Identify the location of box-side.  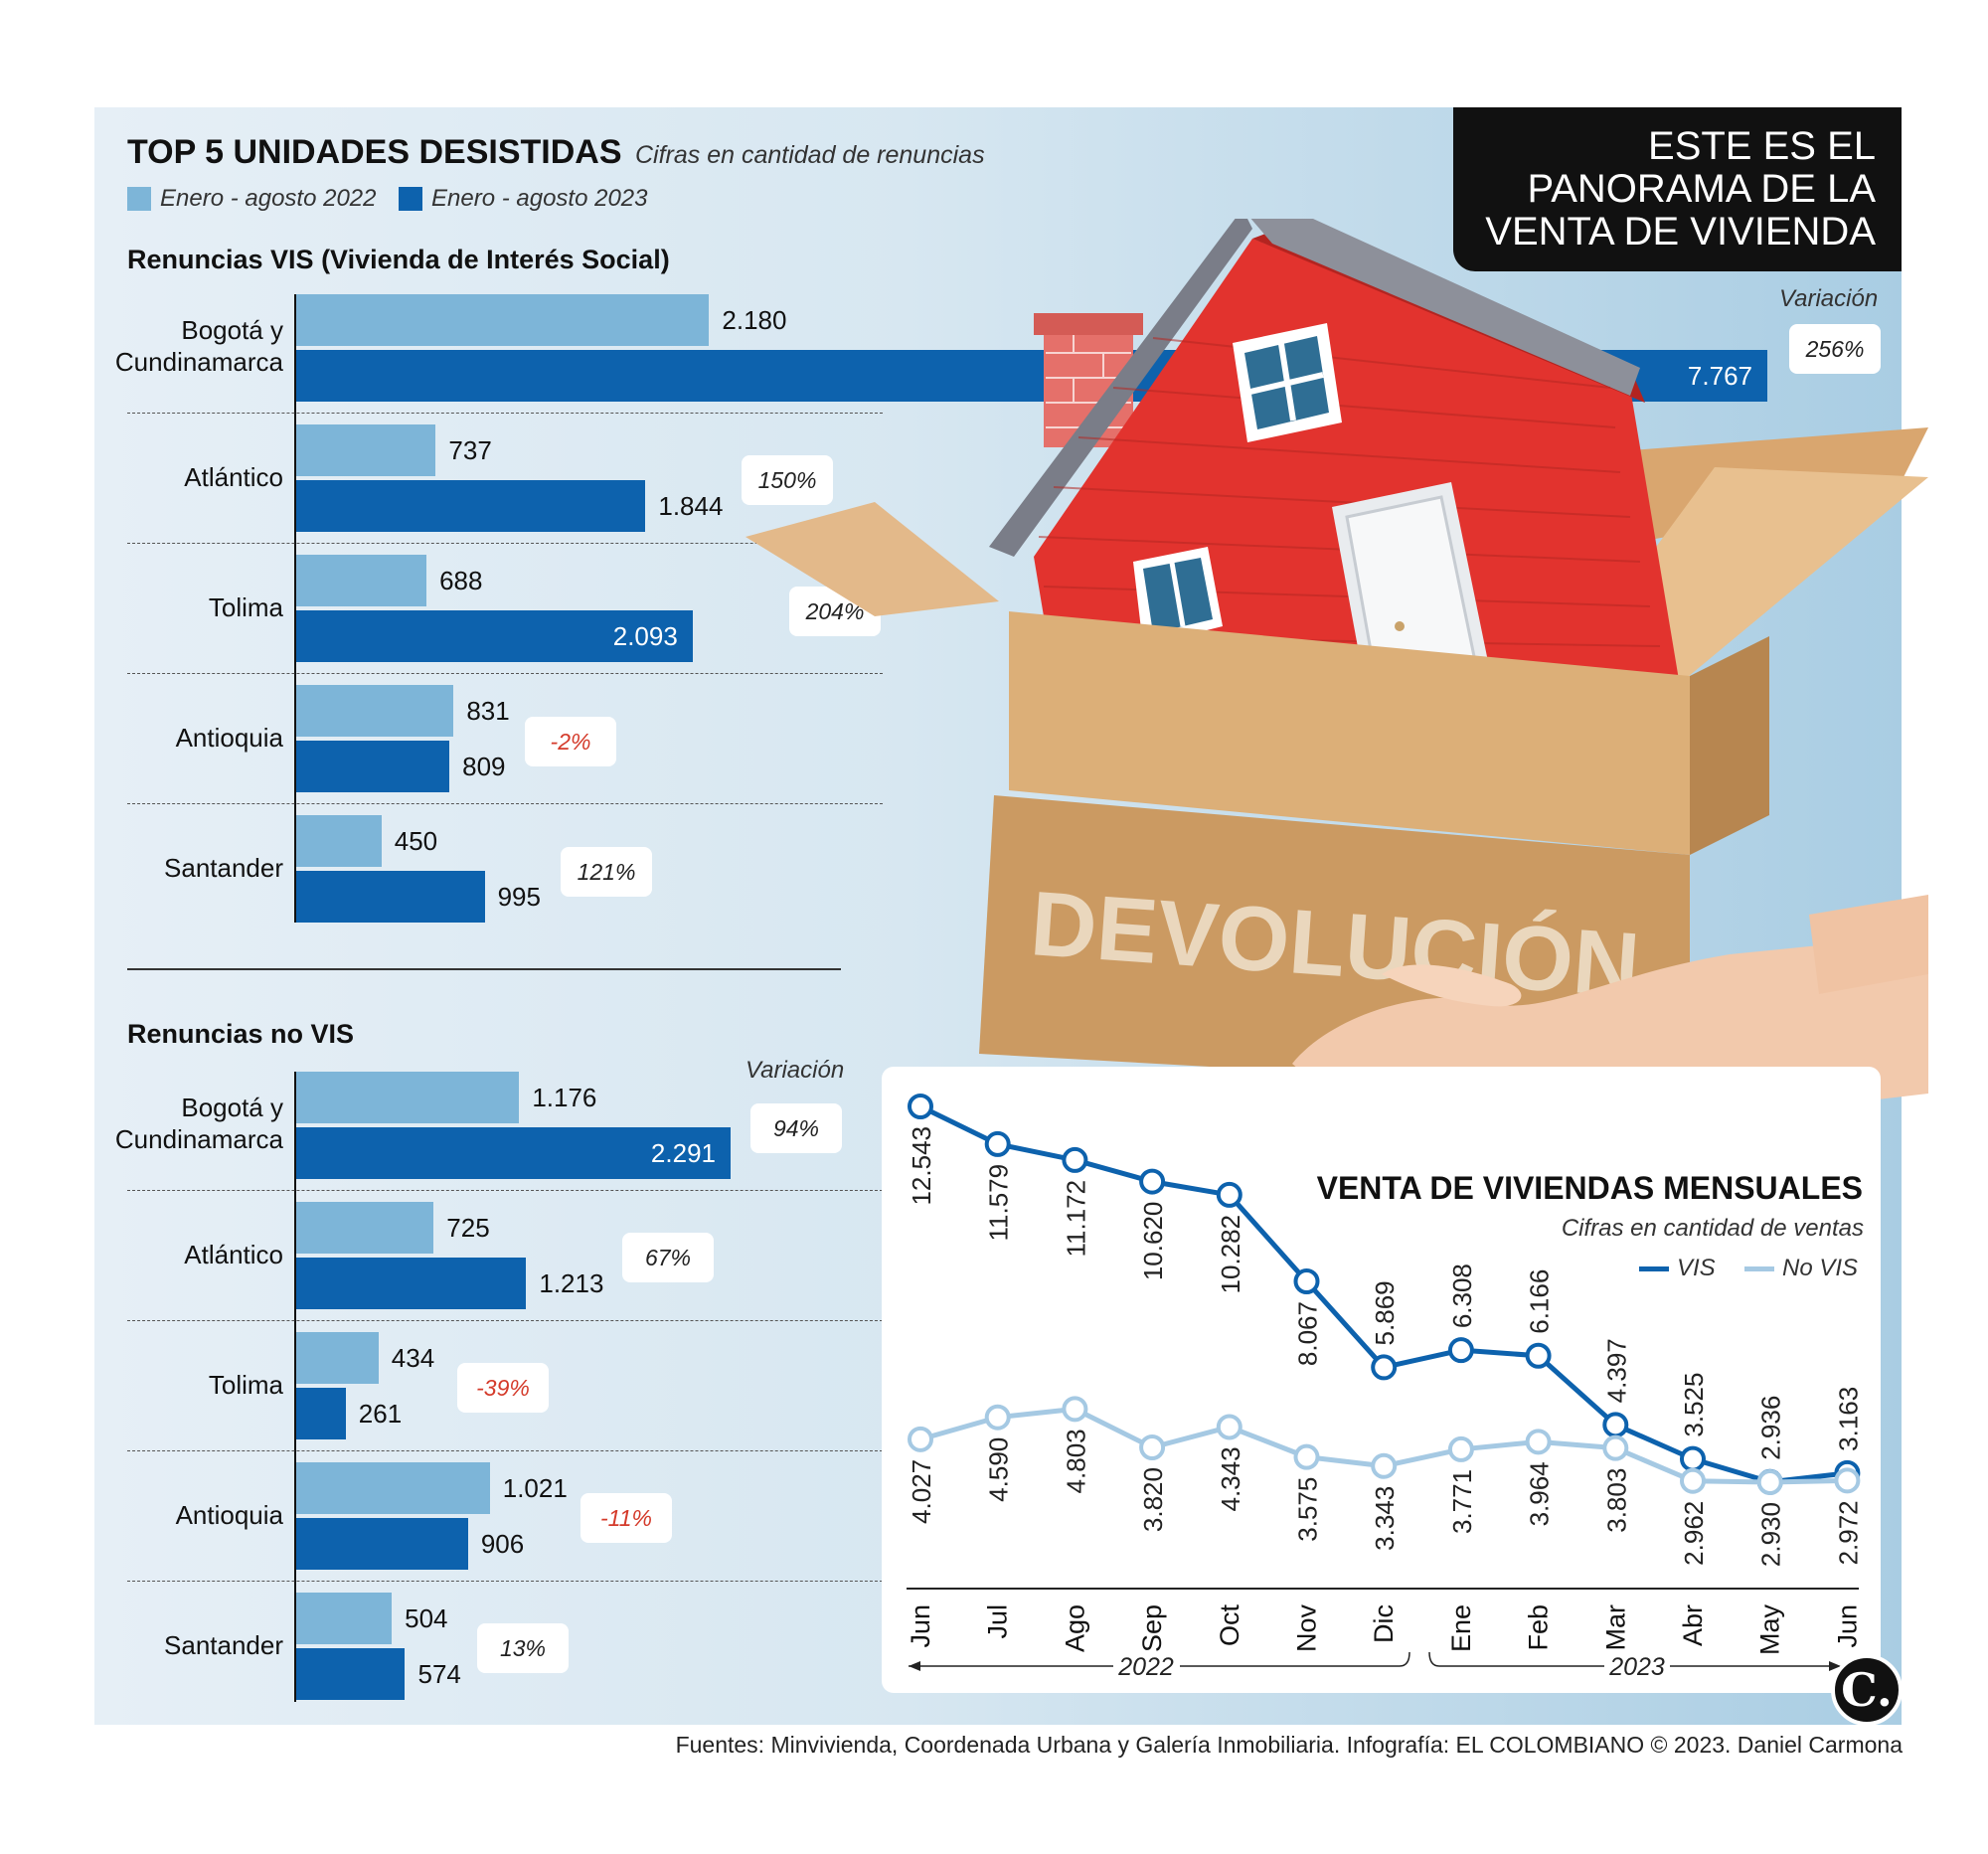
(1729, 745).